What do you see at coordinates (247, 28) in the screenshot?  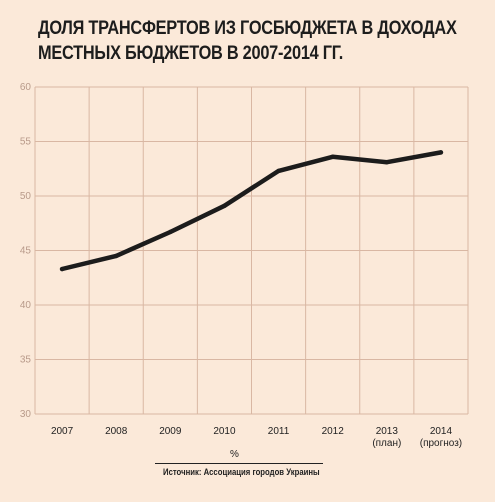 I see `chart-title-line-1: ДОЛЯ ТРАНСФЕРТОВ ИЗ ГОСБЮДЖЕТА В ДОХОДАХ` at bounding box center [247, 28].